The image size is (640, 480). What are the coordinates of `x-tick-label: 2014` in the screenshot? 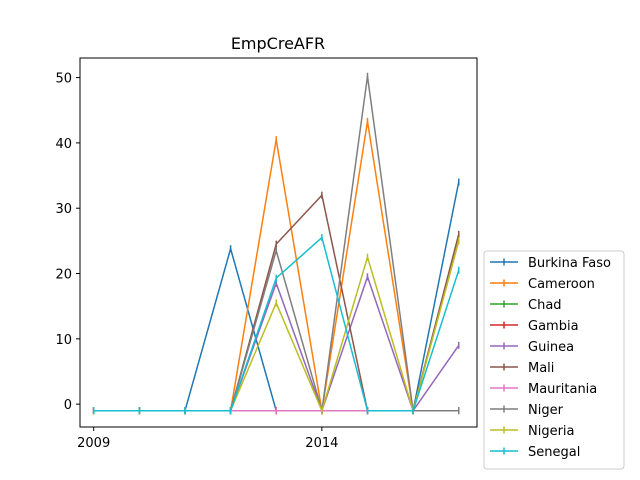 It's located at (321, 443).